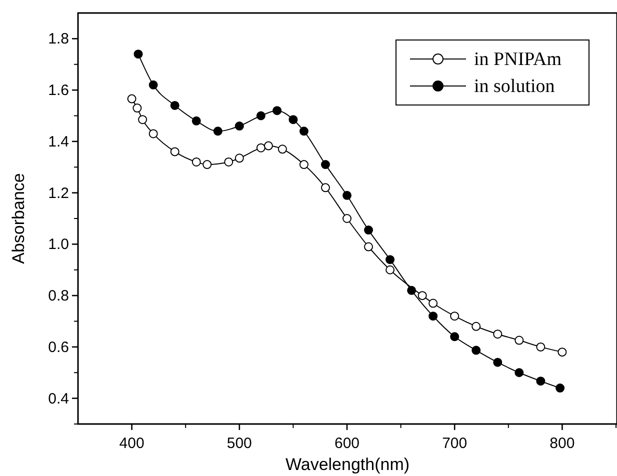  I want to click on x-tick-label: 400, so click(131, 443).